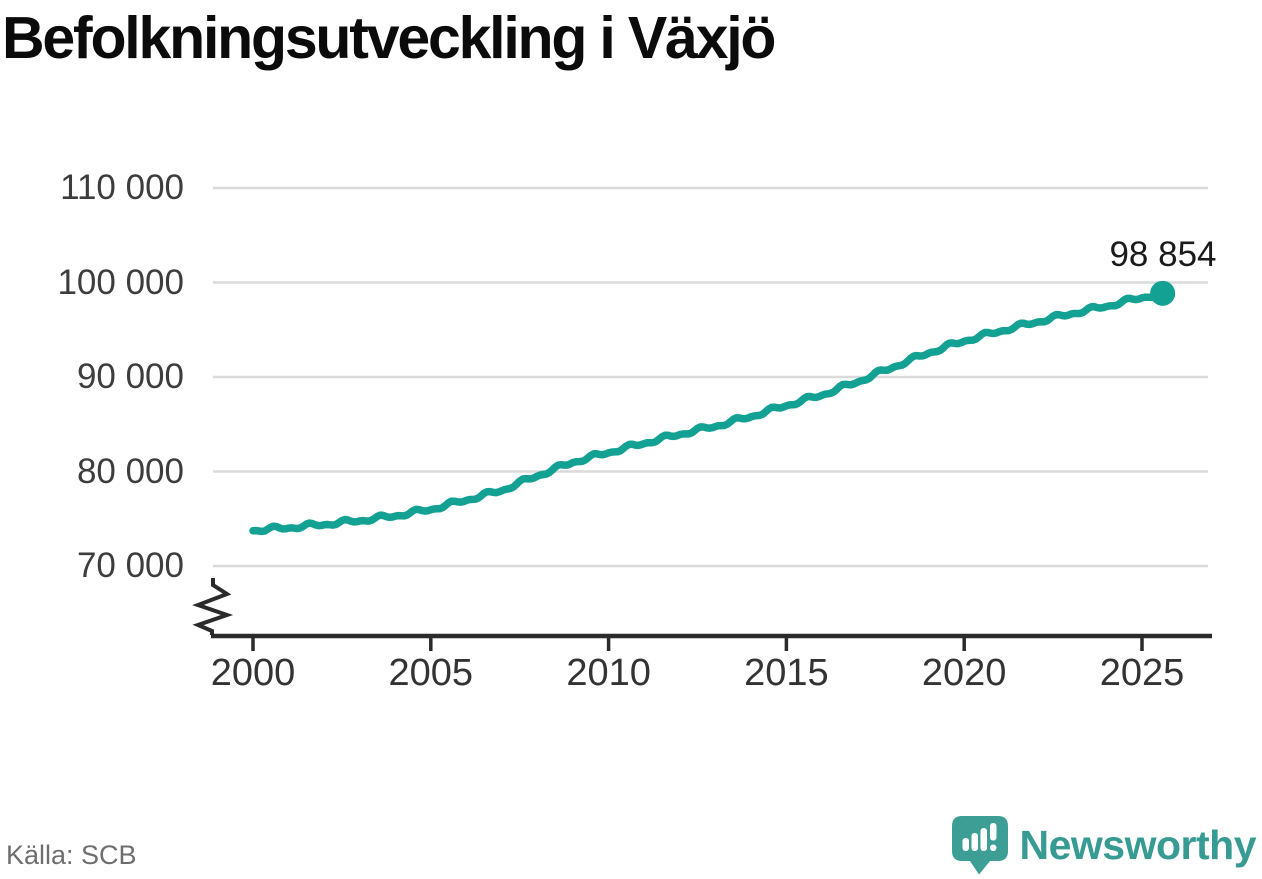 This screenshot has width=1262, height=879. What do you see at coordinates (786, 673) in the screenshot?
I see `x-axis-label: 2015` at bounding box center [786, 673].